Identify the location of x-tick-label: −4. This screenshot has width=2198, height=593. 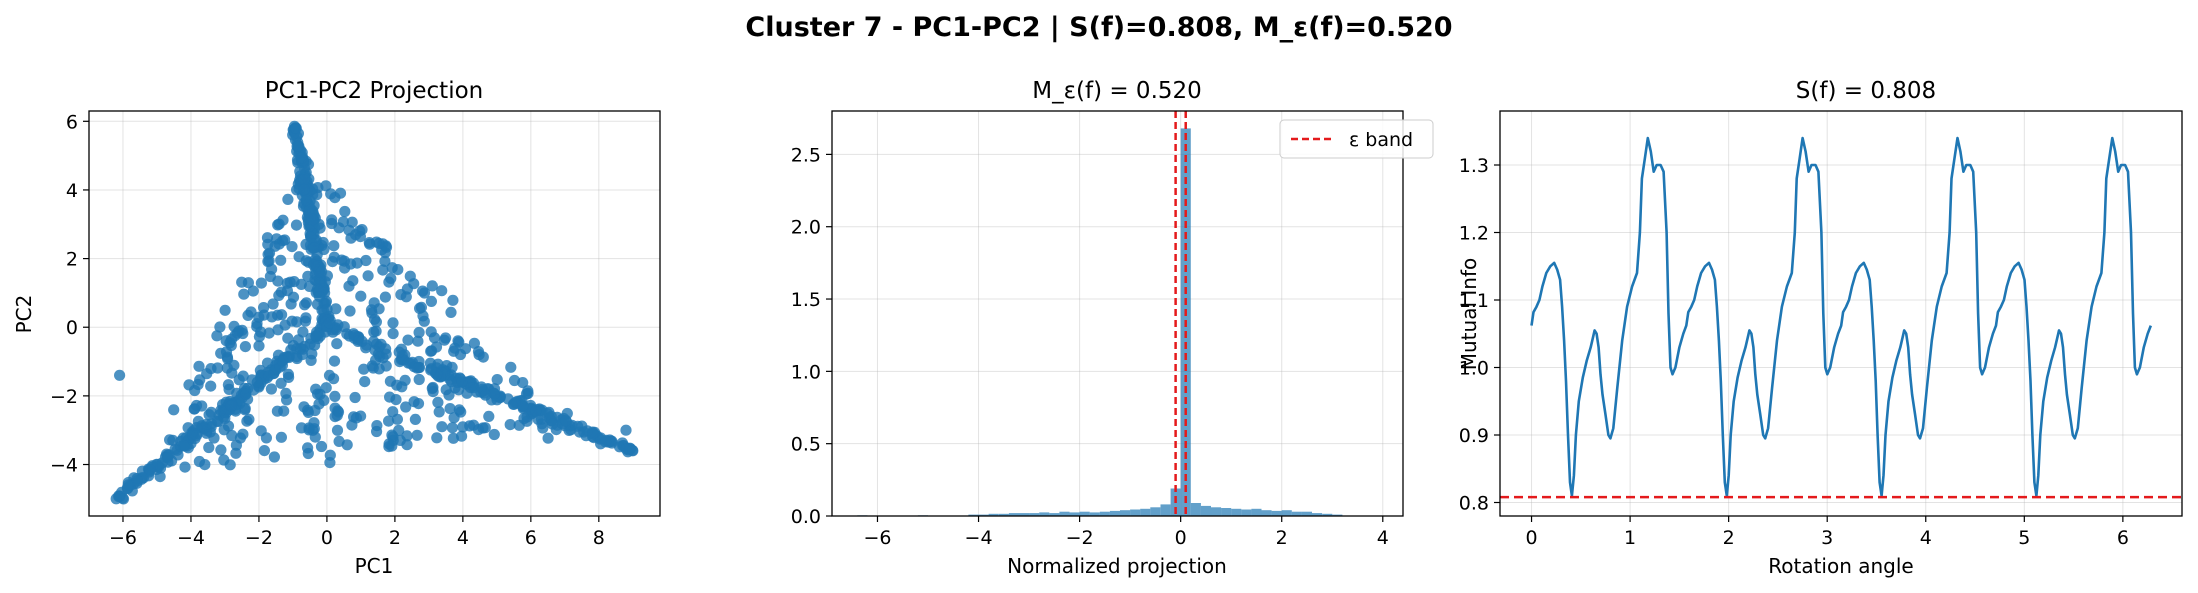
(979, 538).